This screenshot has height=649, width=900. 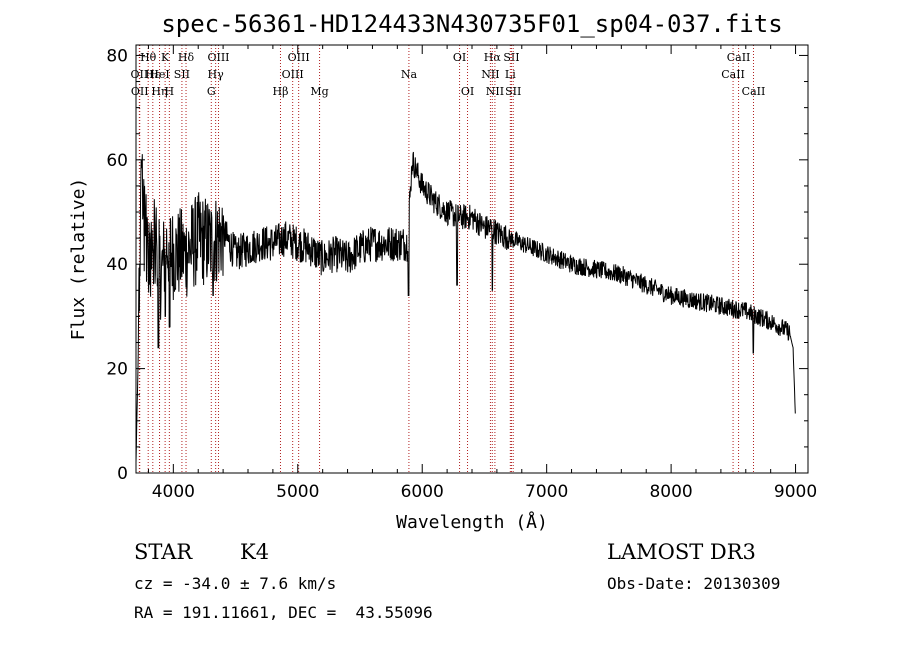 I want to click on x-tick-label: 5000, so click(x=297, y=492).